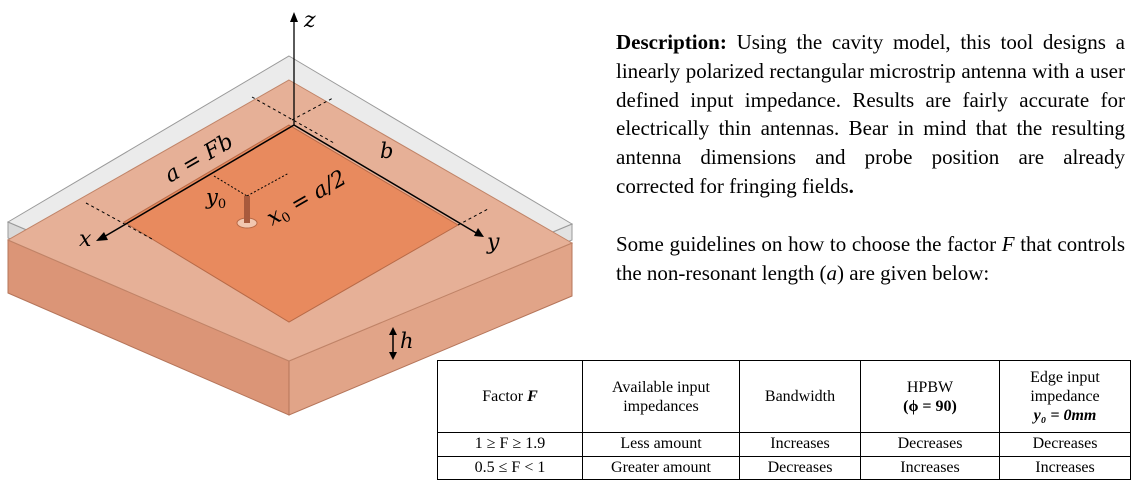 The height and width of the screenshot is (493, 1140). I want to click on cell-available: Greater amount, so click(661, 468).